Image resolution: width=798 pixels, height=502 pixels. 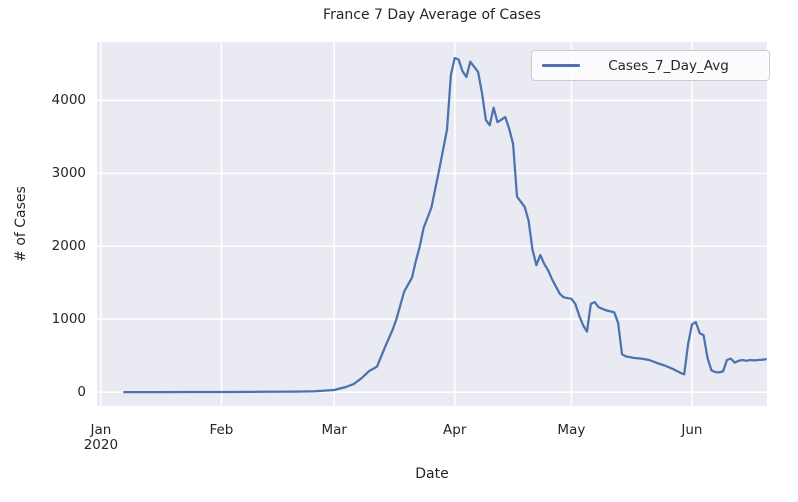 I want to click on x-tick-label: Apr, so click(x=455, y=430).